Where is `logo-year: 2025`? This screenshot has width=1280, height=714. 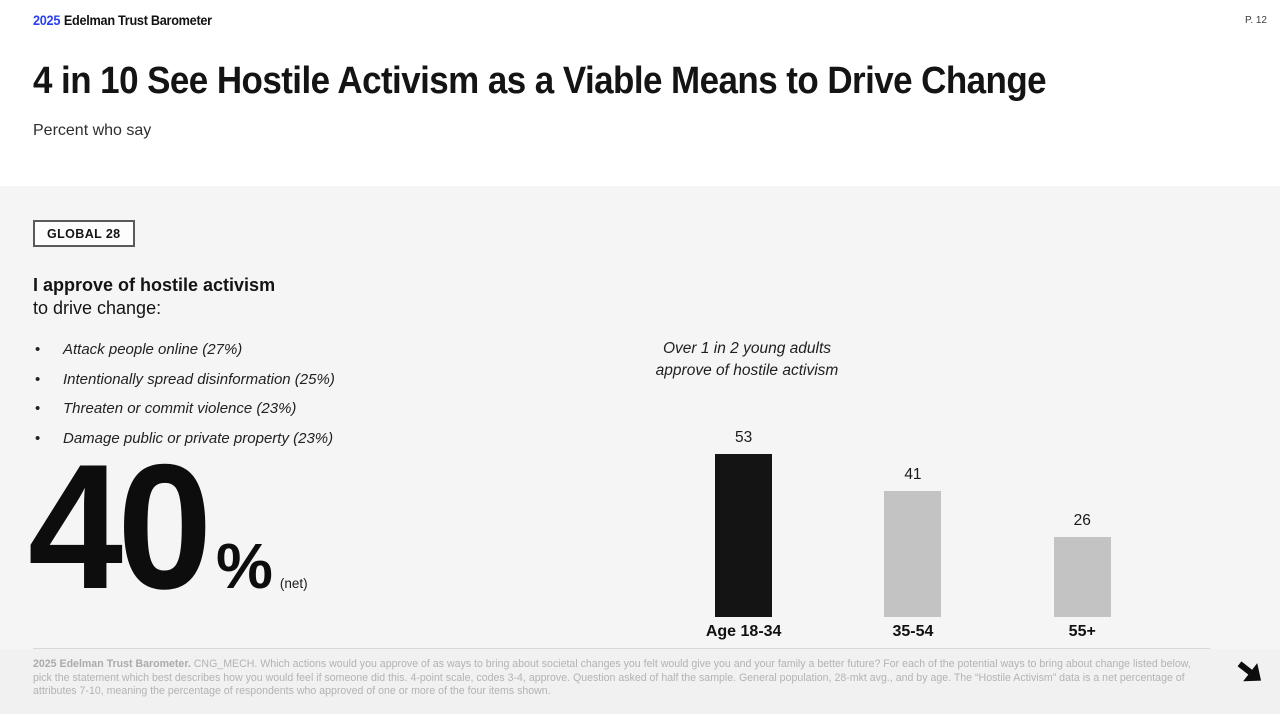 logo-year: 2025 is located at coordinates (47, 20).